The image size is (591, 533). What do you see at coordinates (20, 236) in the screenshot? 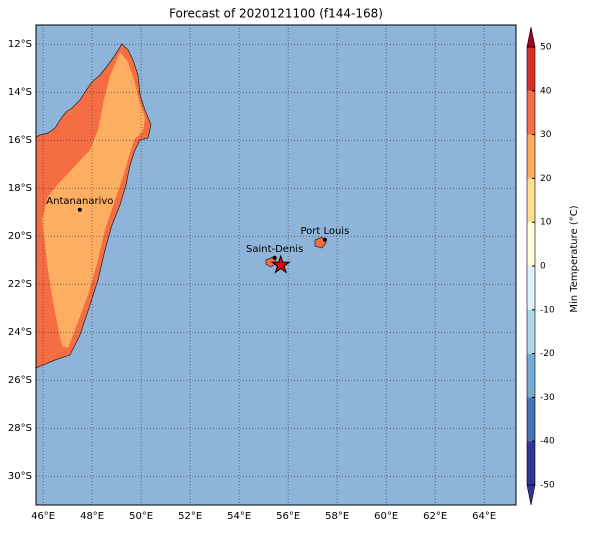
I see `lat-tick-label: 20°S` at bounding box center [20, 236].